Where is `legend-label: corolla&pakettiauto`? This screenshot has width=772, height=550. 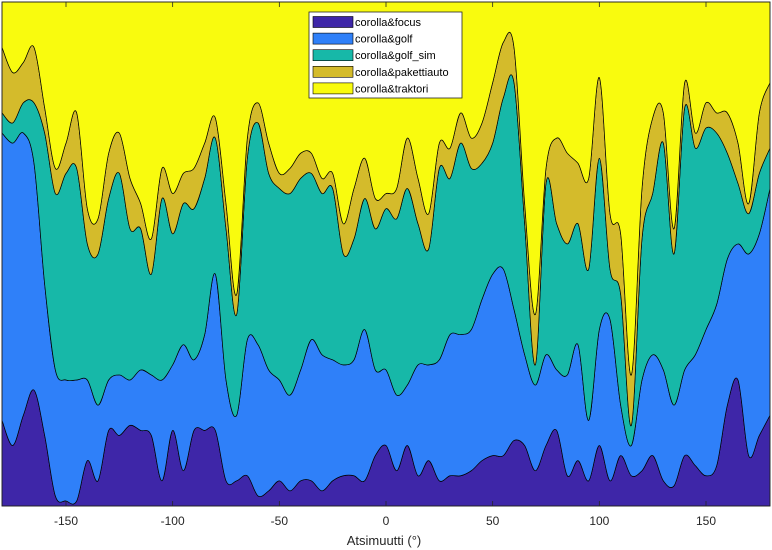
legend-label: corolla&pakettiauto is located at coordinates (402, 73).